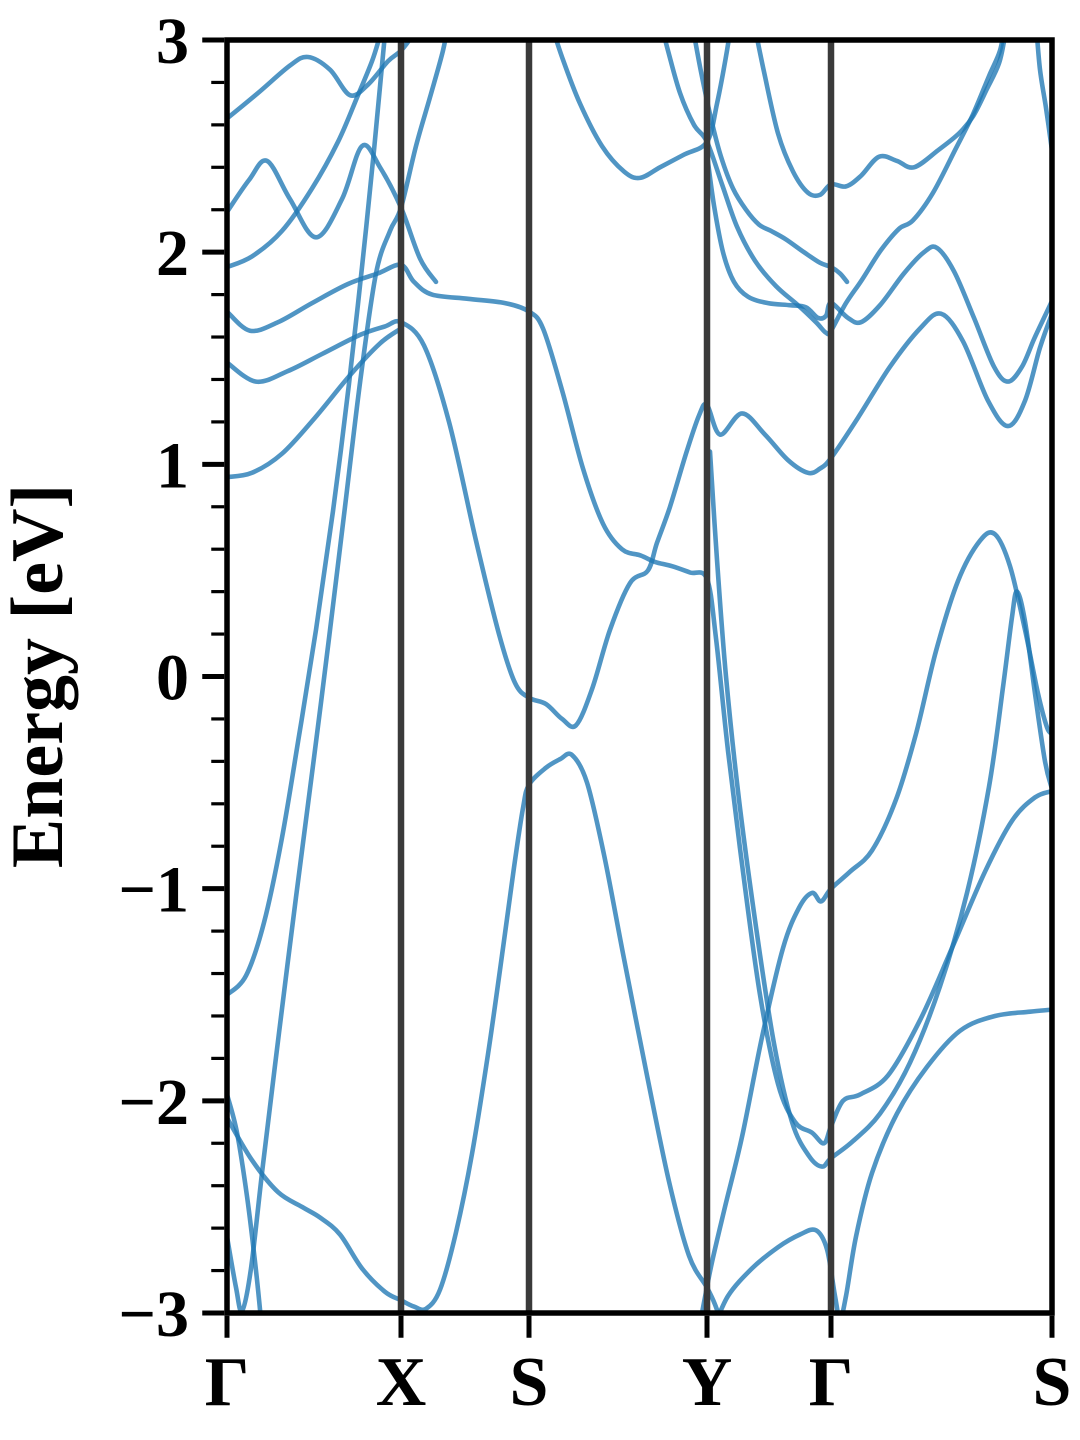 This screenshot has width=1080, height=1440. What do you see at coordinates (1052, 1382) in the screenshot?
I see `kpoint-label-5-S: S` at bounding box center [1052, 1382].